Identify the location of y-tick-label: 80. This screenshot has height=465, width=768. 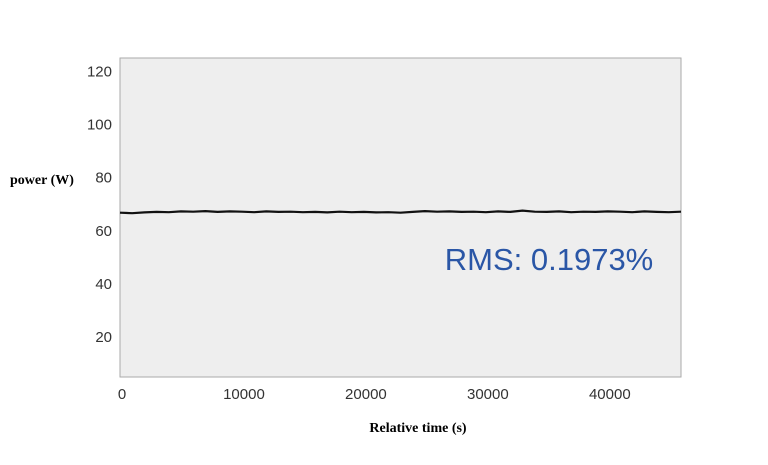
(103, 178).